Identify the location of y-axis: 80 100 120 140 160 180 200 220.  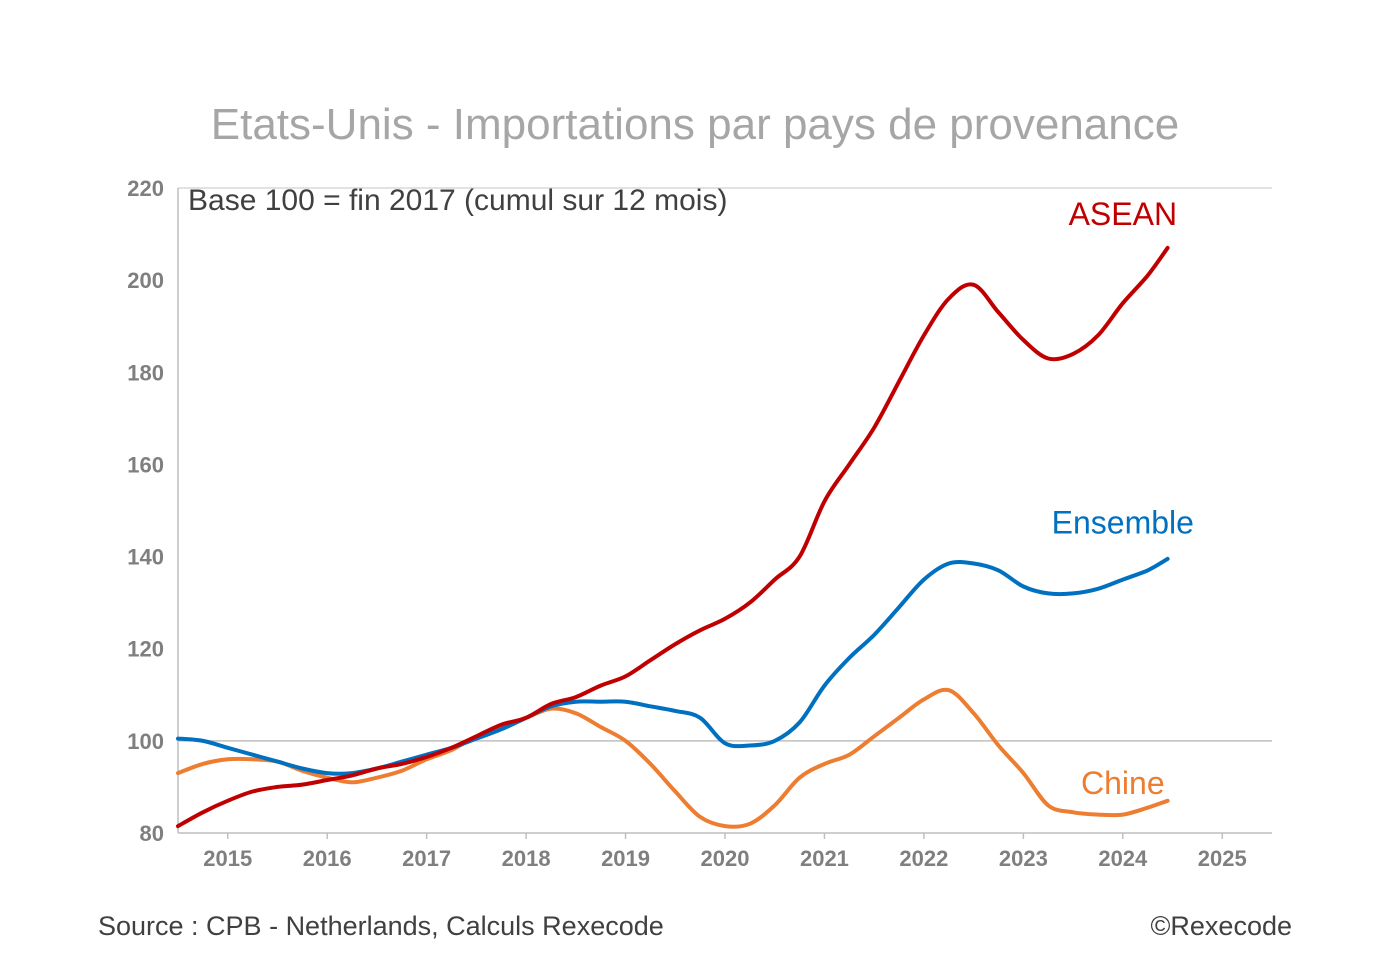
(153, 511).